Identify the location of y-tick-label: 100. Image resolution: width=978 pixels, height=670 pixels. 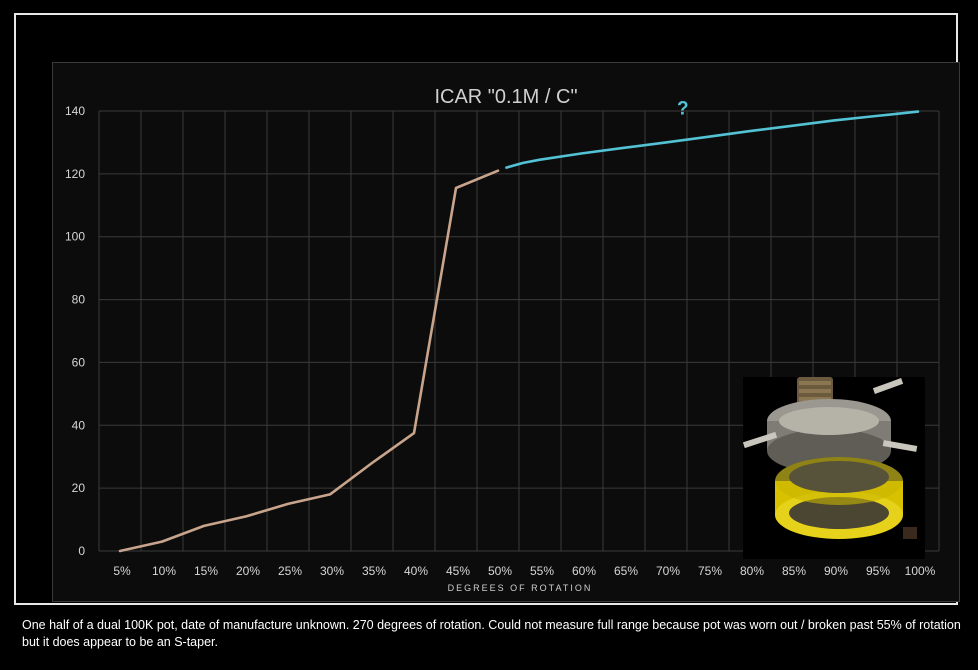
(75, 237).